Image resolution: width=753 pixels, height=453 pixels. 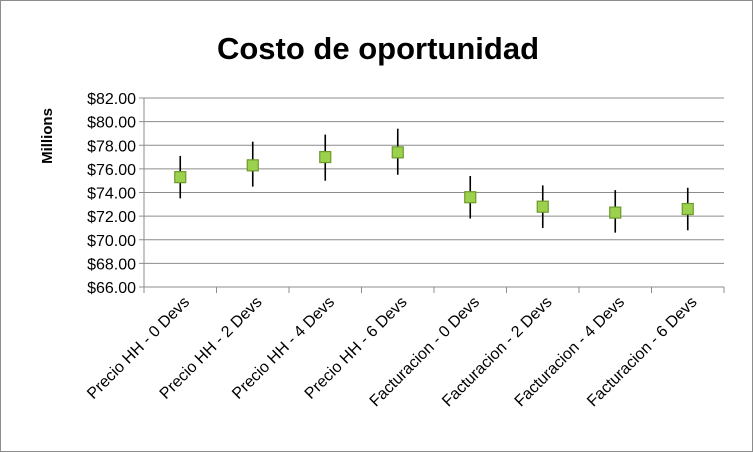 I want to click on y-tick-label: $74.00, so click(x=111, y=194).